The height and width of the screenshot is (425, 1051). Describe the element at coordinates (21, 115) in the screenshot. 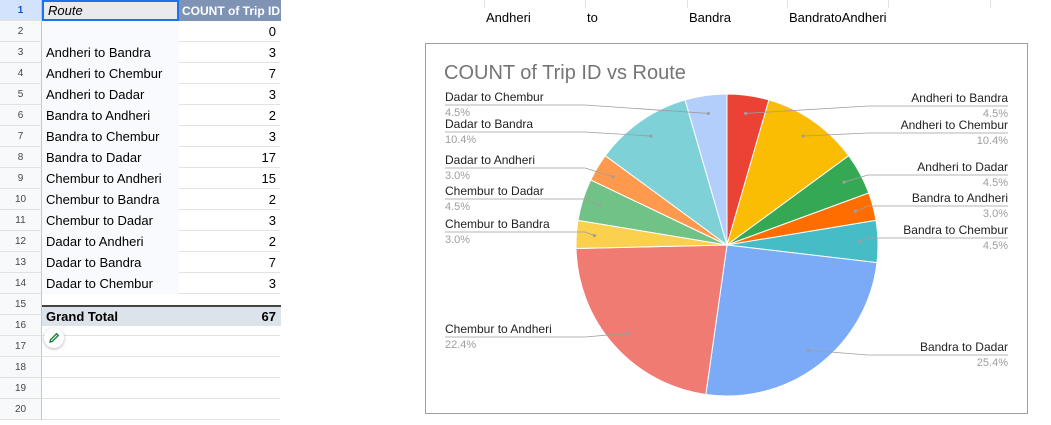

I see `row-header: 6` at that location.